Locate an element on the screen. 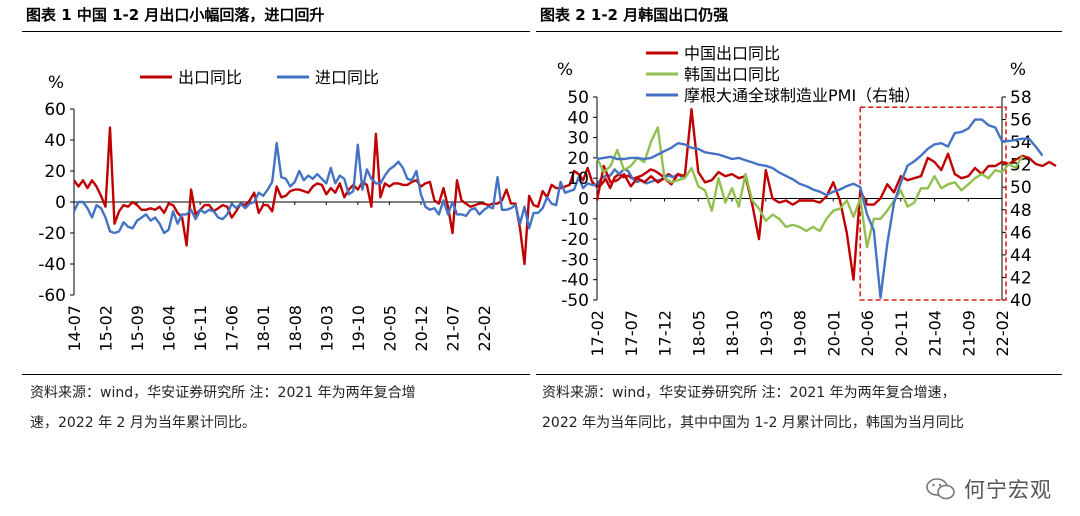 This screenshot has height=516, width=1080. y-tick-label: 30 is located at coordinates (578, 139).